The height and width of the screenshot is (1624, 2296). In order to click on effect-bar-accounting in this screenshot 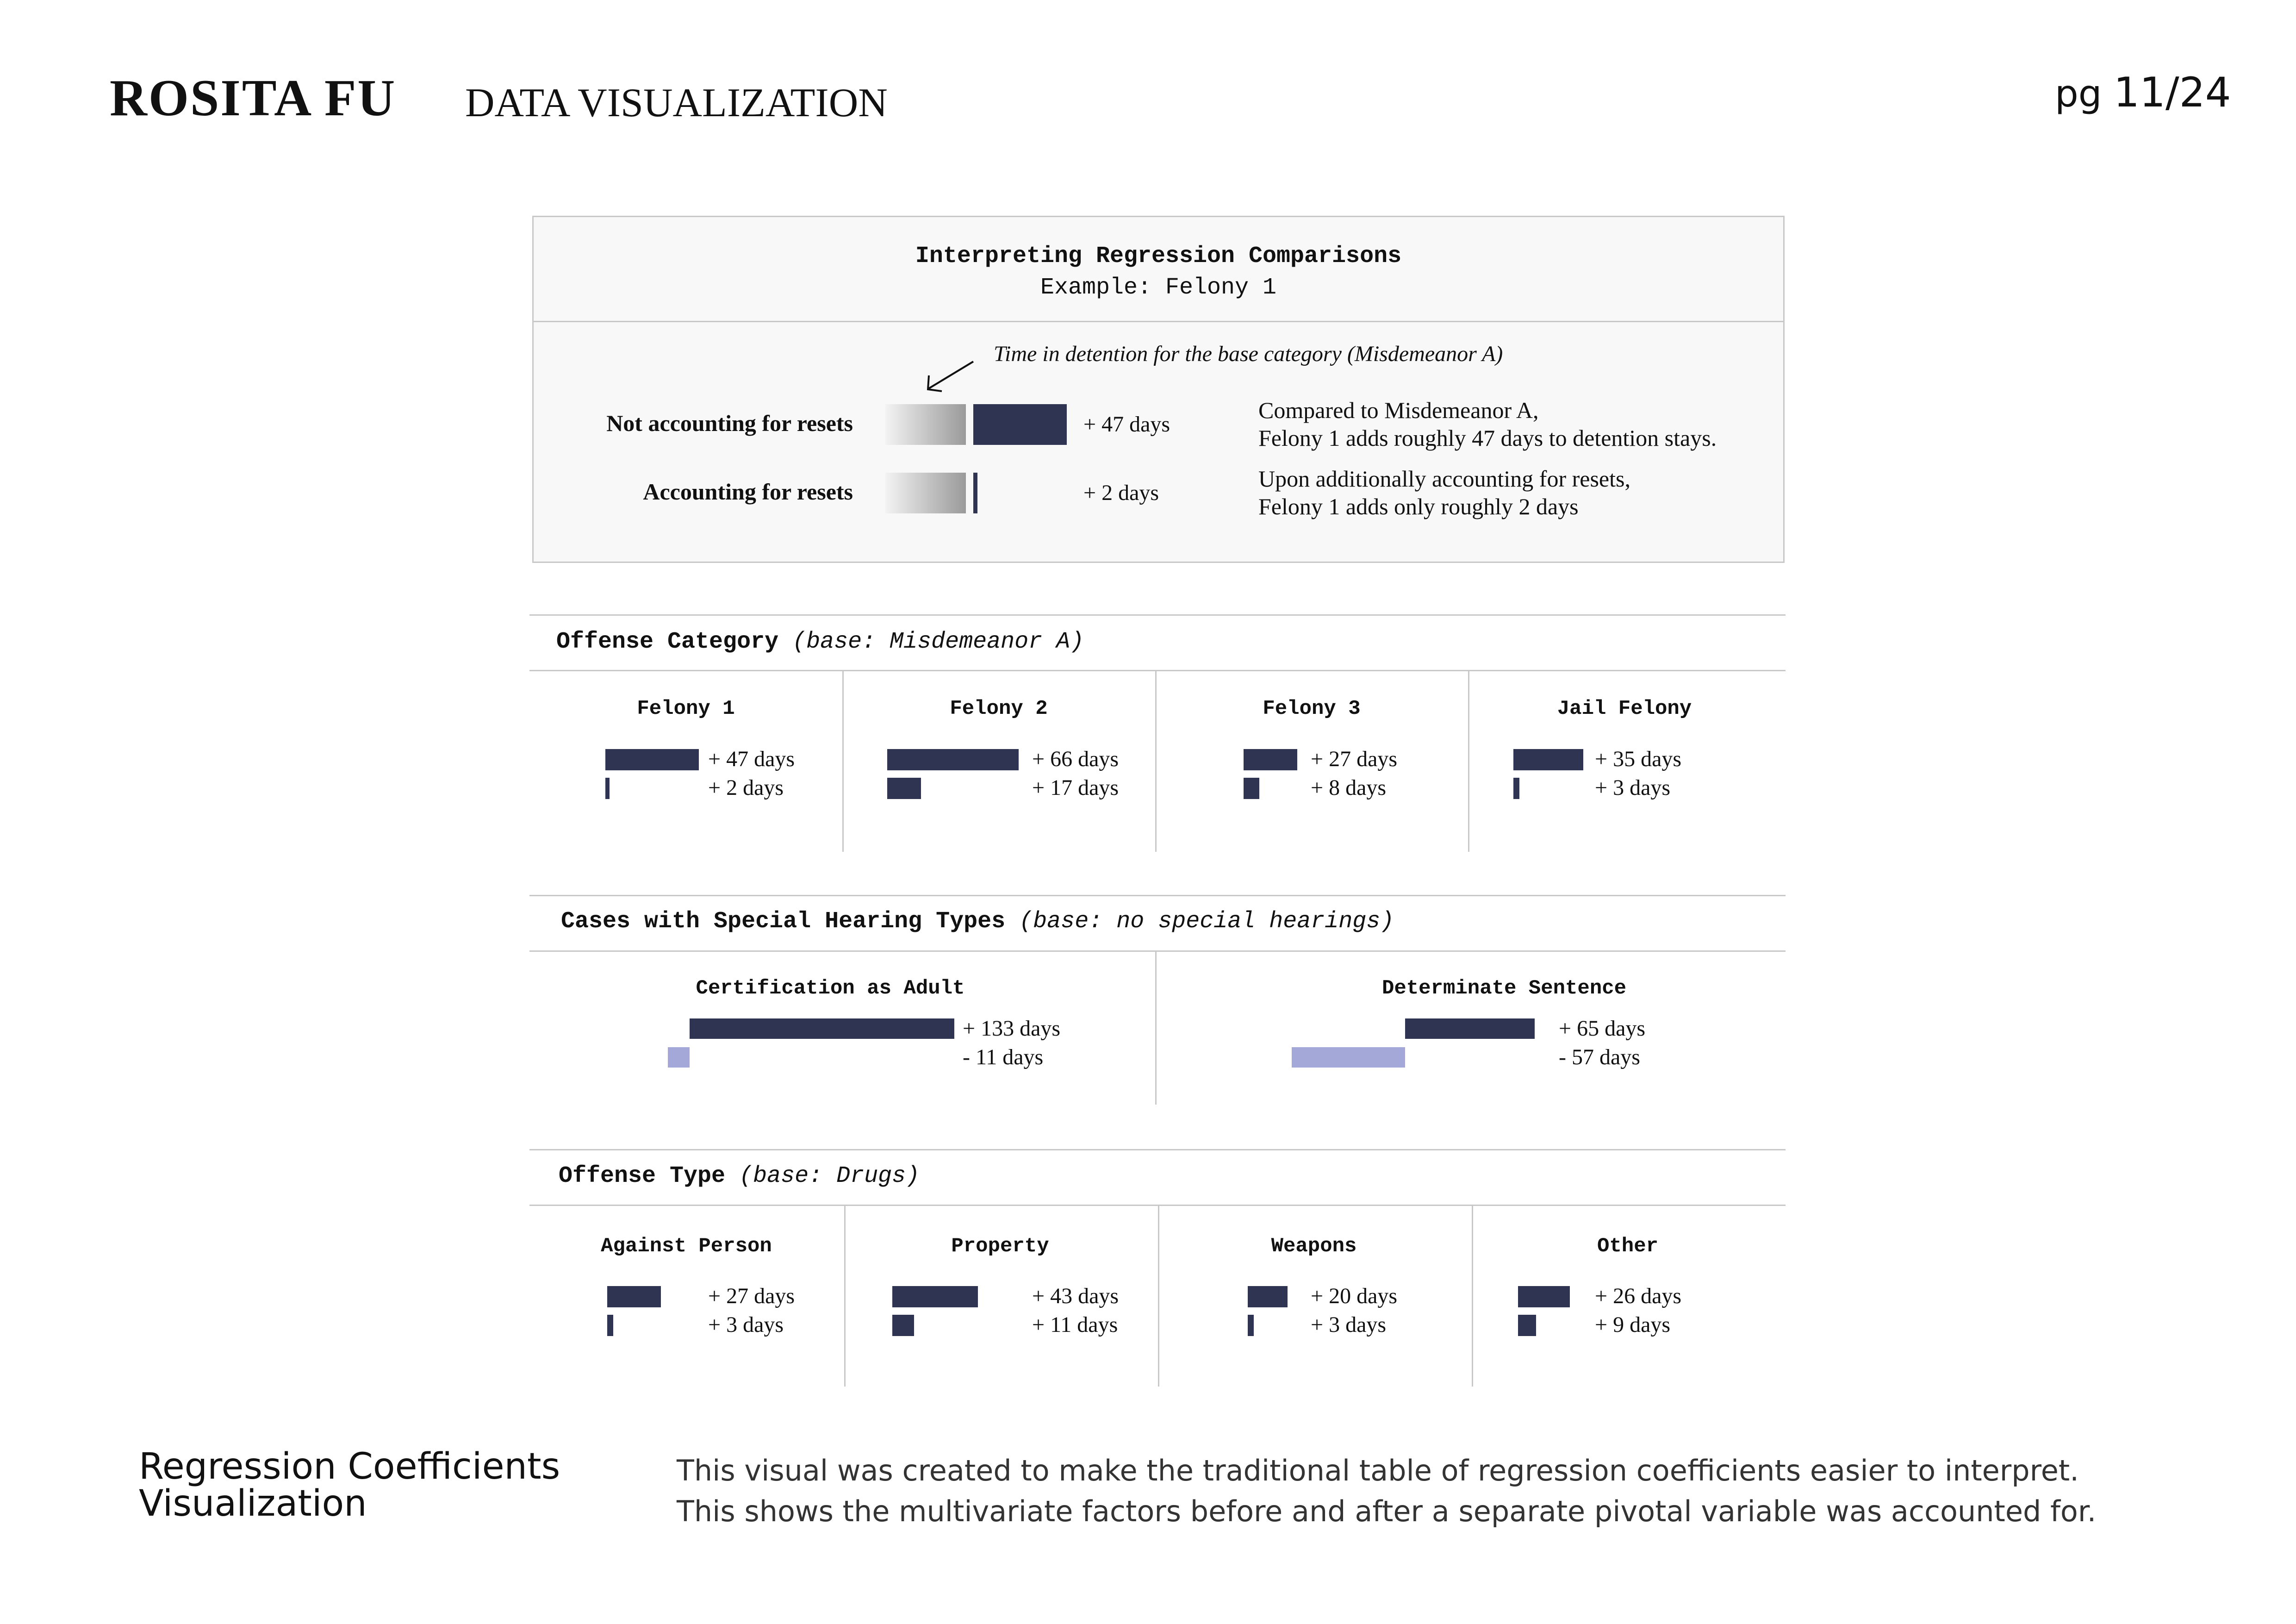, I will do `click(975, 493)`.